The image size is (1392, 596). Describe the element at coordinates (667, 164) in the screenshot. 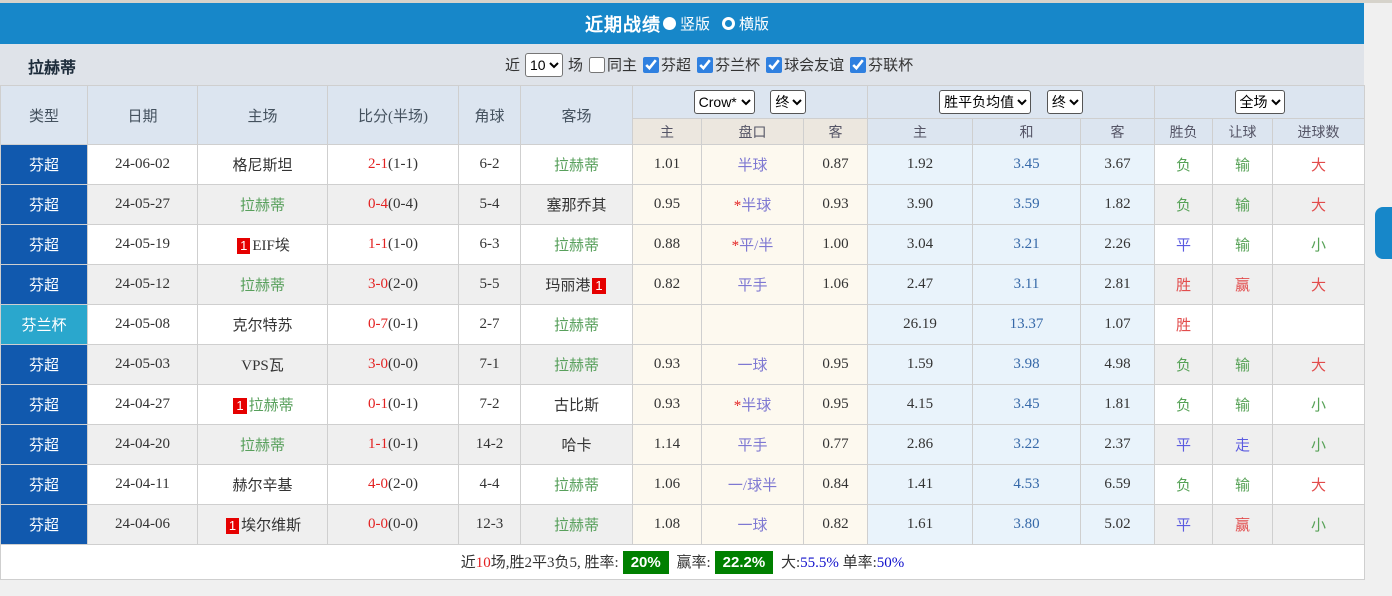

I see `handicap-home-odds-cell: 1.01` at that location.